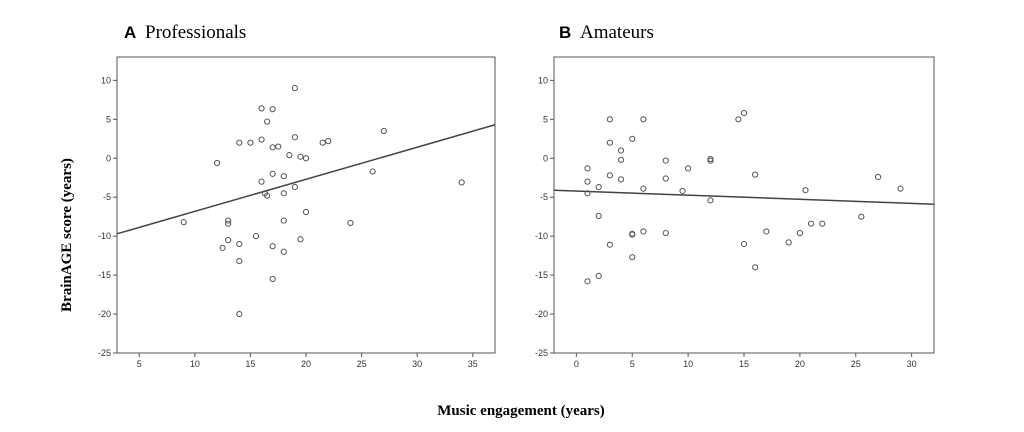  Describe the element at coordinates (130, 32) in the screenshot. I see `panel-a-letter: A` at that location.